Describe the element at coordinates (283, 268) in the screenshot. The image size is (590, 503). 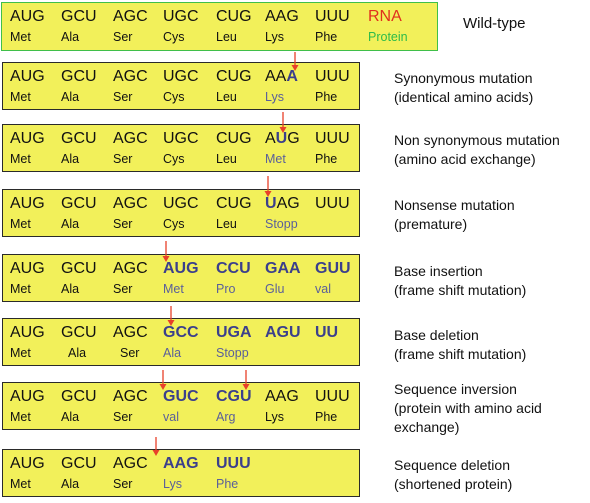
I see `codon: GAA` at that location.